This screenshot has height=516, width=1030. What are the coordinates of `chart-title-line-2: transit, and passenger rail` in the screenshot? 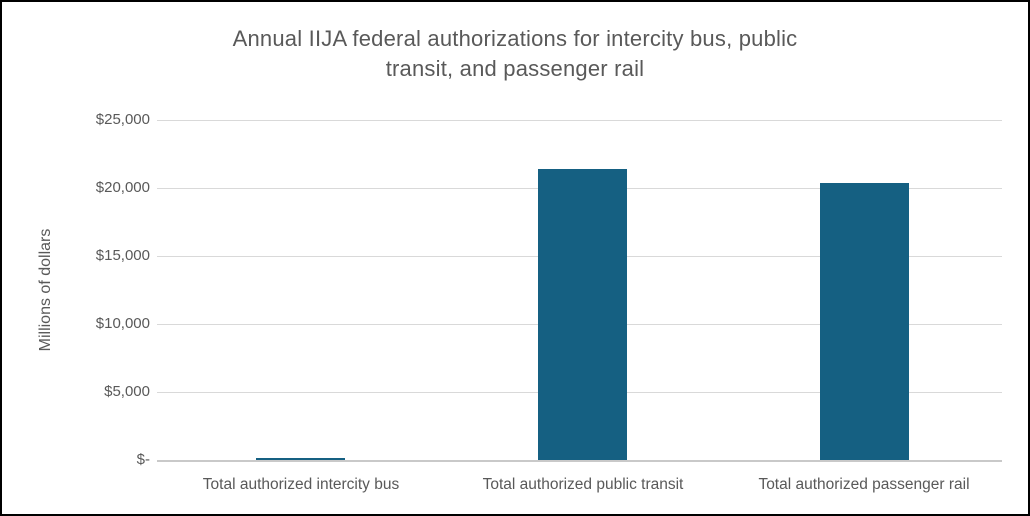 It's located at (515, 68).